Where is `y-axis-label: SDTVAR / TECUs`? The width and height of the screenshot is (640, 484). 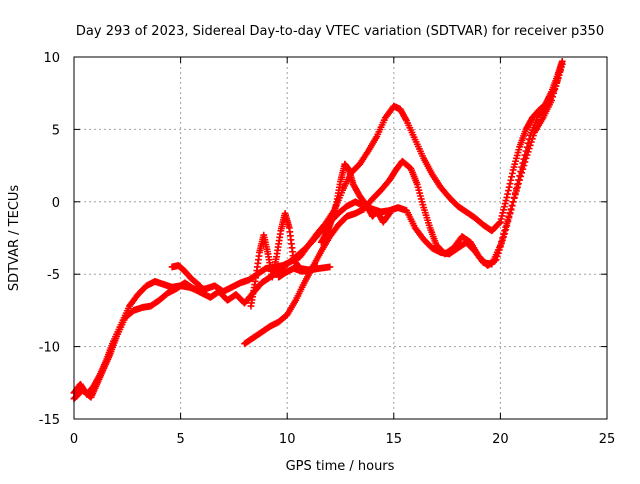 y-axis-label: SDTVAR / TECUs is located at coordinates (14, 238).